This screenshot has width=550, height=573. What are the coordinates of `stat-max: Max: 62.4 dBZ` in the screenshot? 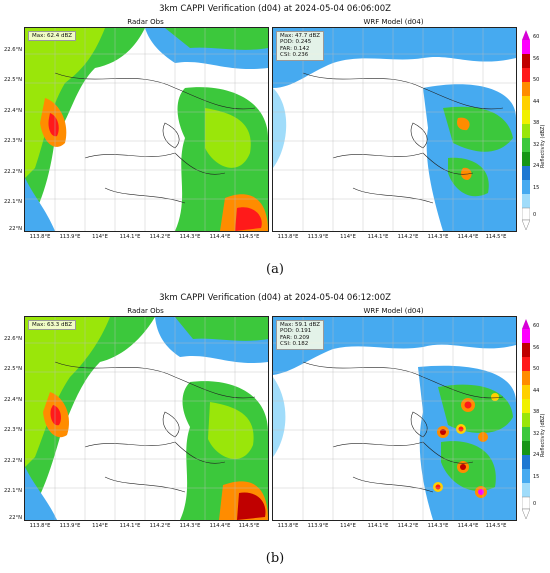 It's located at (52, 36).